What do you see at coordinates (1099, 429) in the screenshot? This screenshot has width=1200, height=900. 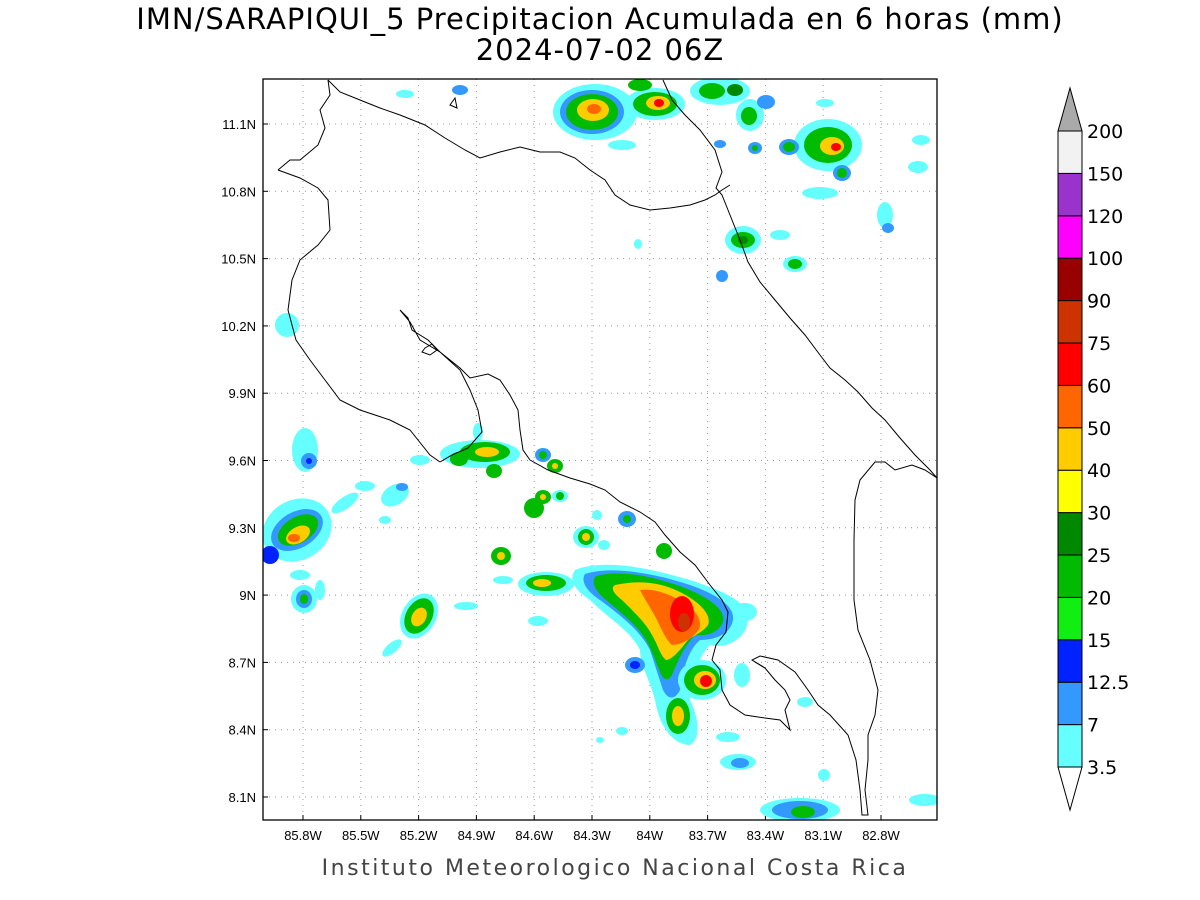 I see `colorbar-label: 50` at bounding box center [1099, 429].